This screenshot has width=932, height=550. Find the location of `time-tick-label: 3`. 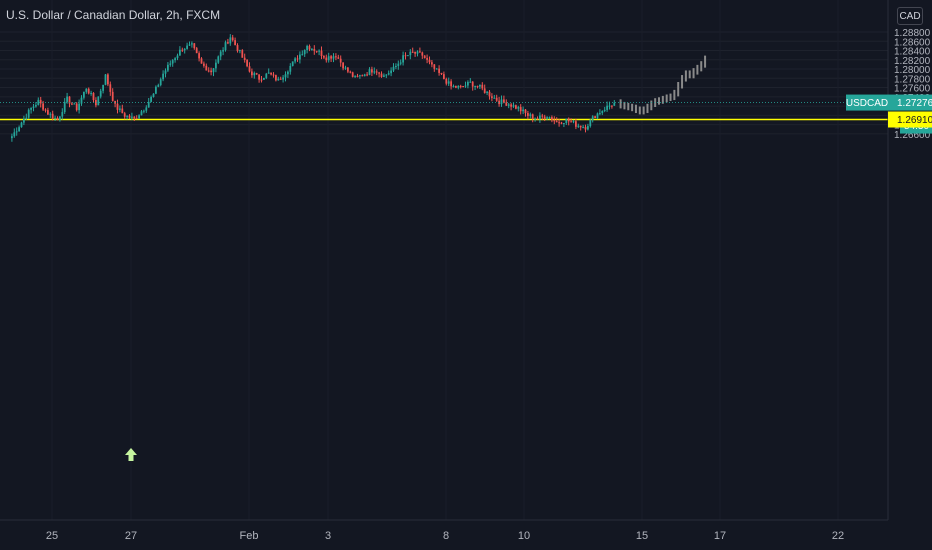

time-tick-label: 3 is located at coordinates (328, 536).